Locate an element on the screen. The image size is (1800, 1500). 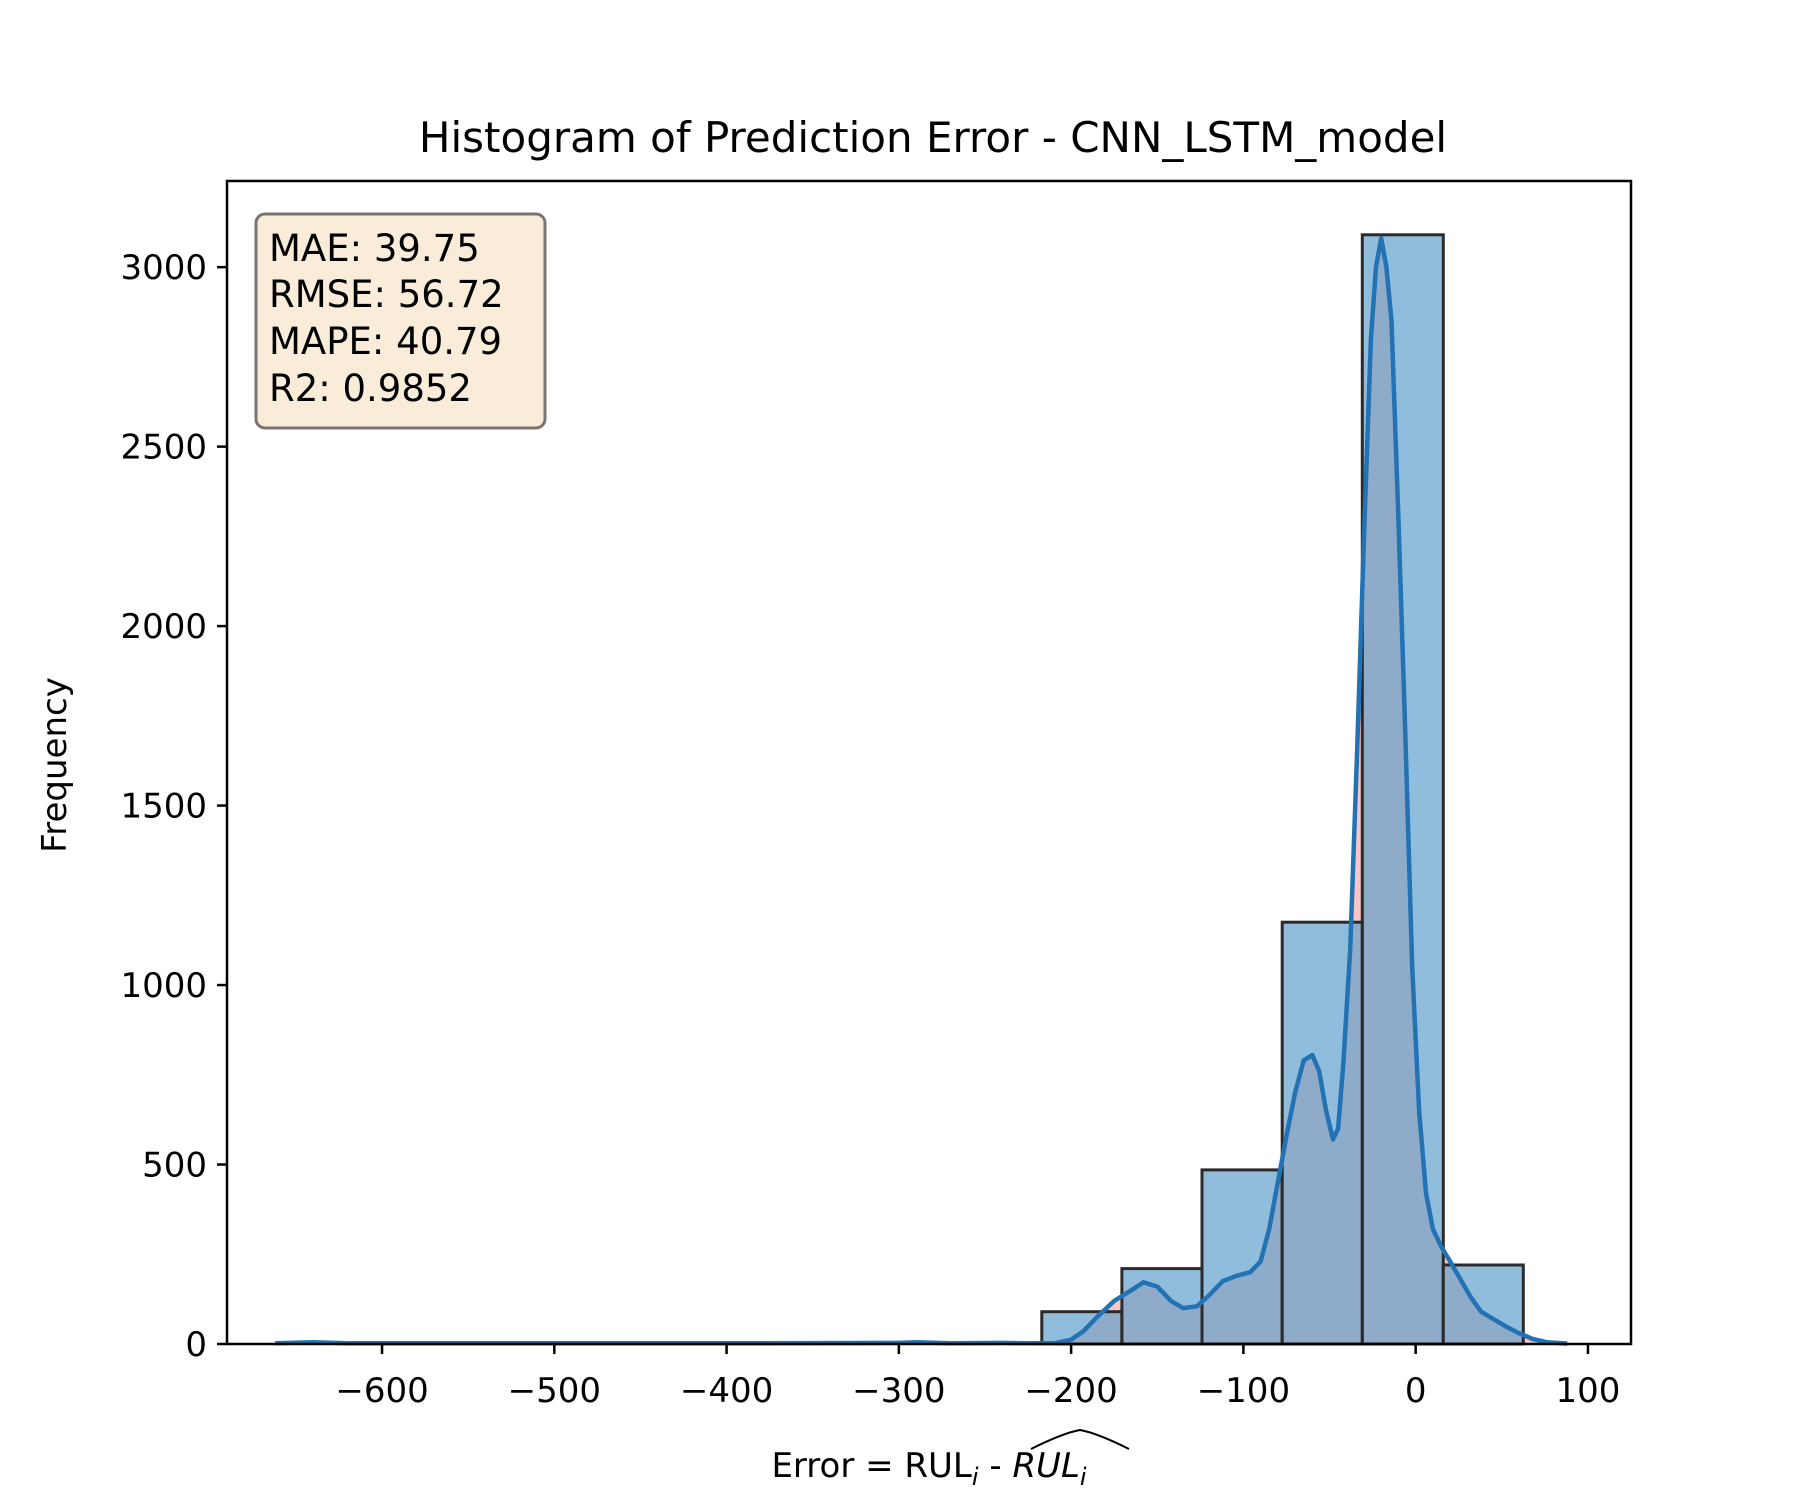
x-tick-label: 0 is located at coordinates (1416, 1391).